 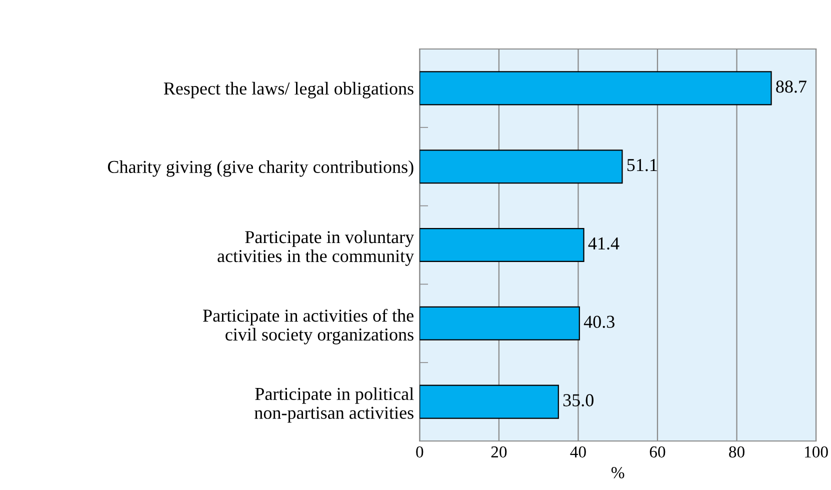 What do you see at coordinates (289, 90) in the screenshot?
I see `y-tick-label: Respect the laws/ legal obligations` at bounding box center [289, 90].